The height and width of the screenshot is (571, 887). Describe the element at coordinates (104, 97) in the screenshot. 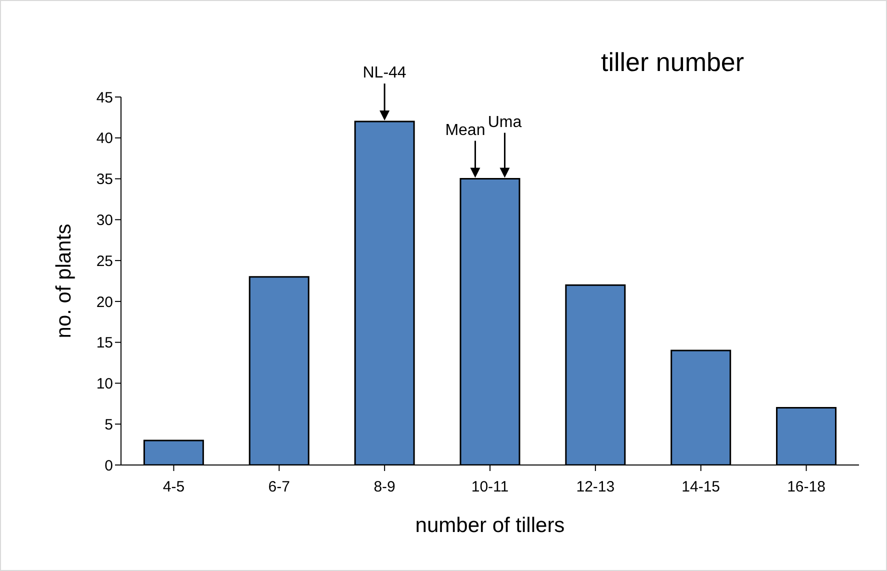

I see `y-tick-label: 45` at that location.